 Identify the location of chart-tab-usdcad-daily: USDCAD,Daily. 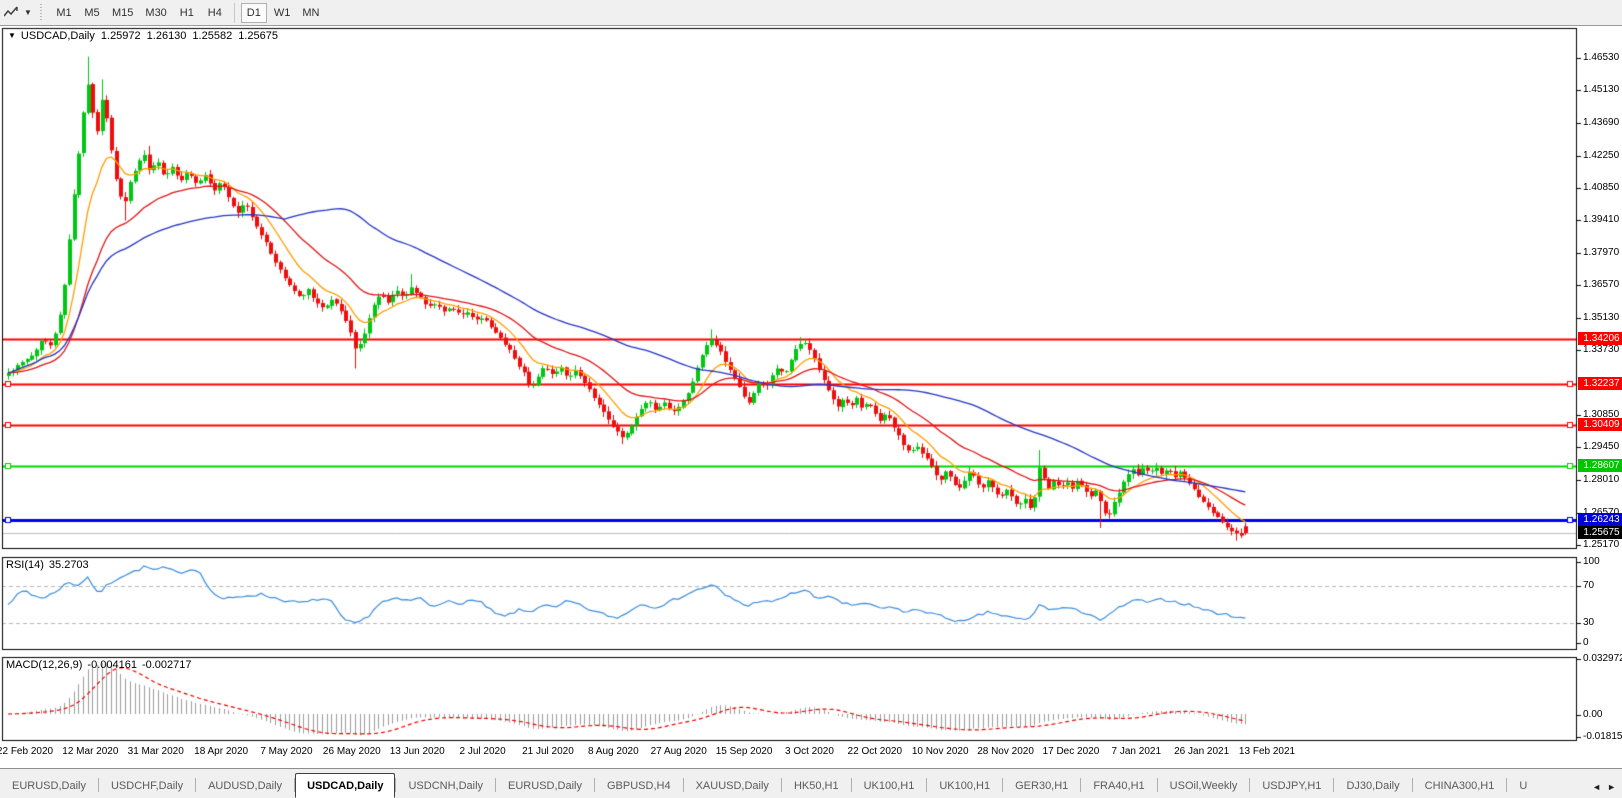
(345, 785).